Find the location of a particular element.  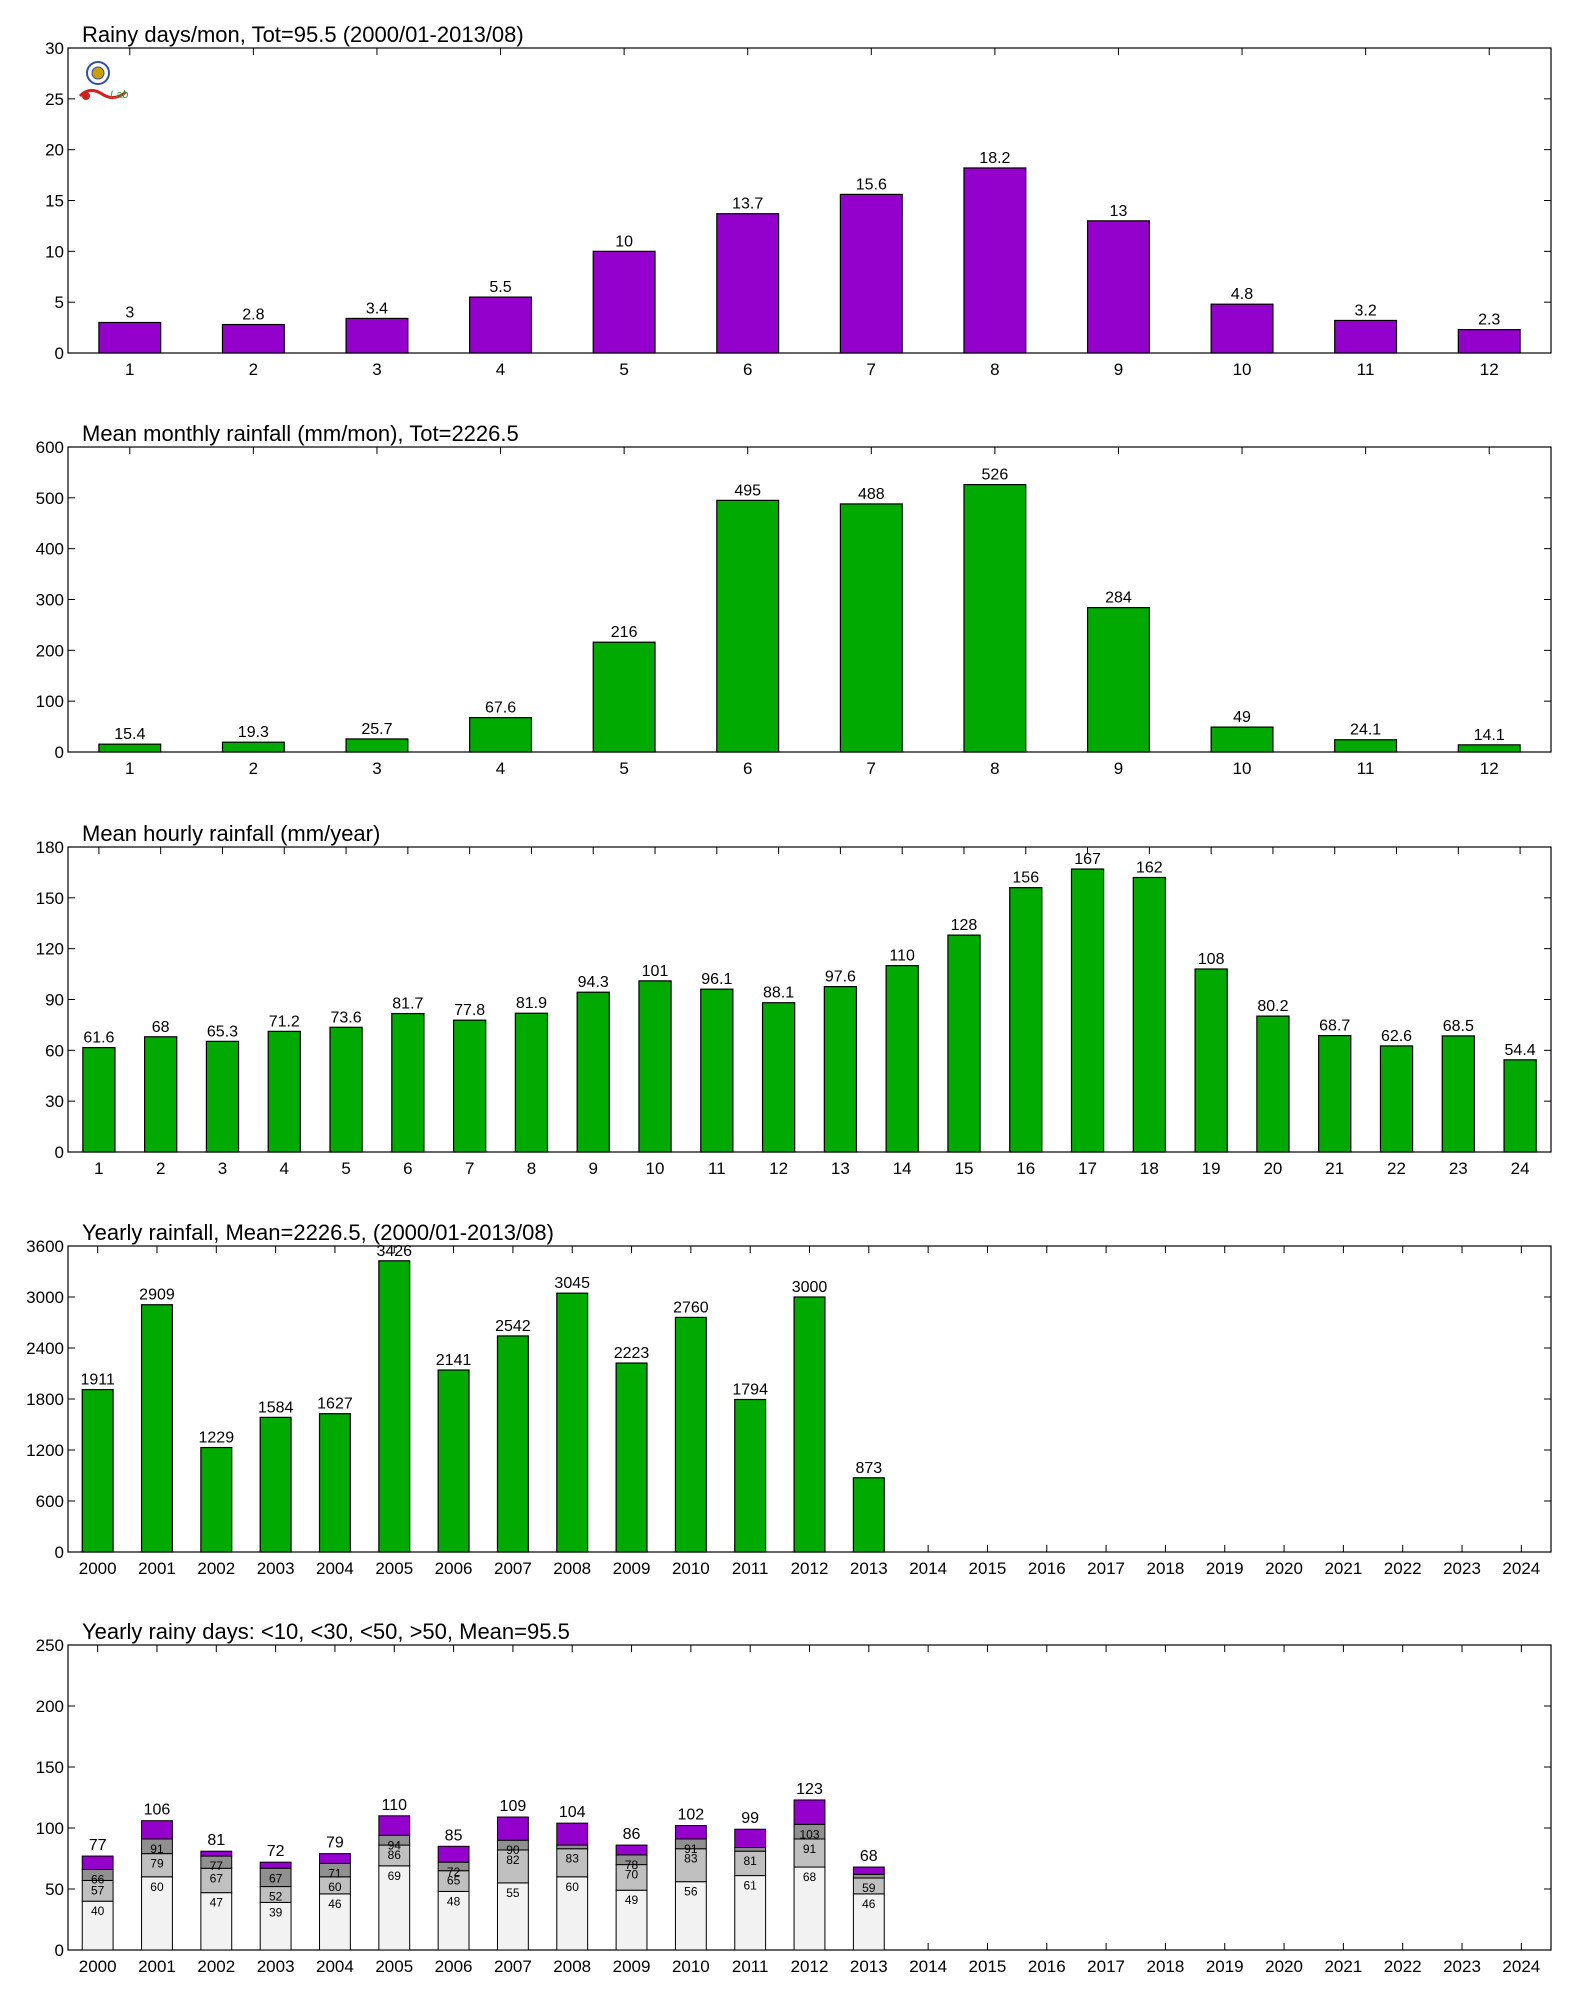

data-label: 5.5 is located at coordinates (500, 287).